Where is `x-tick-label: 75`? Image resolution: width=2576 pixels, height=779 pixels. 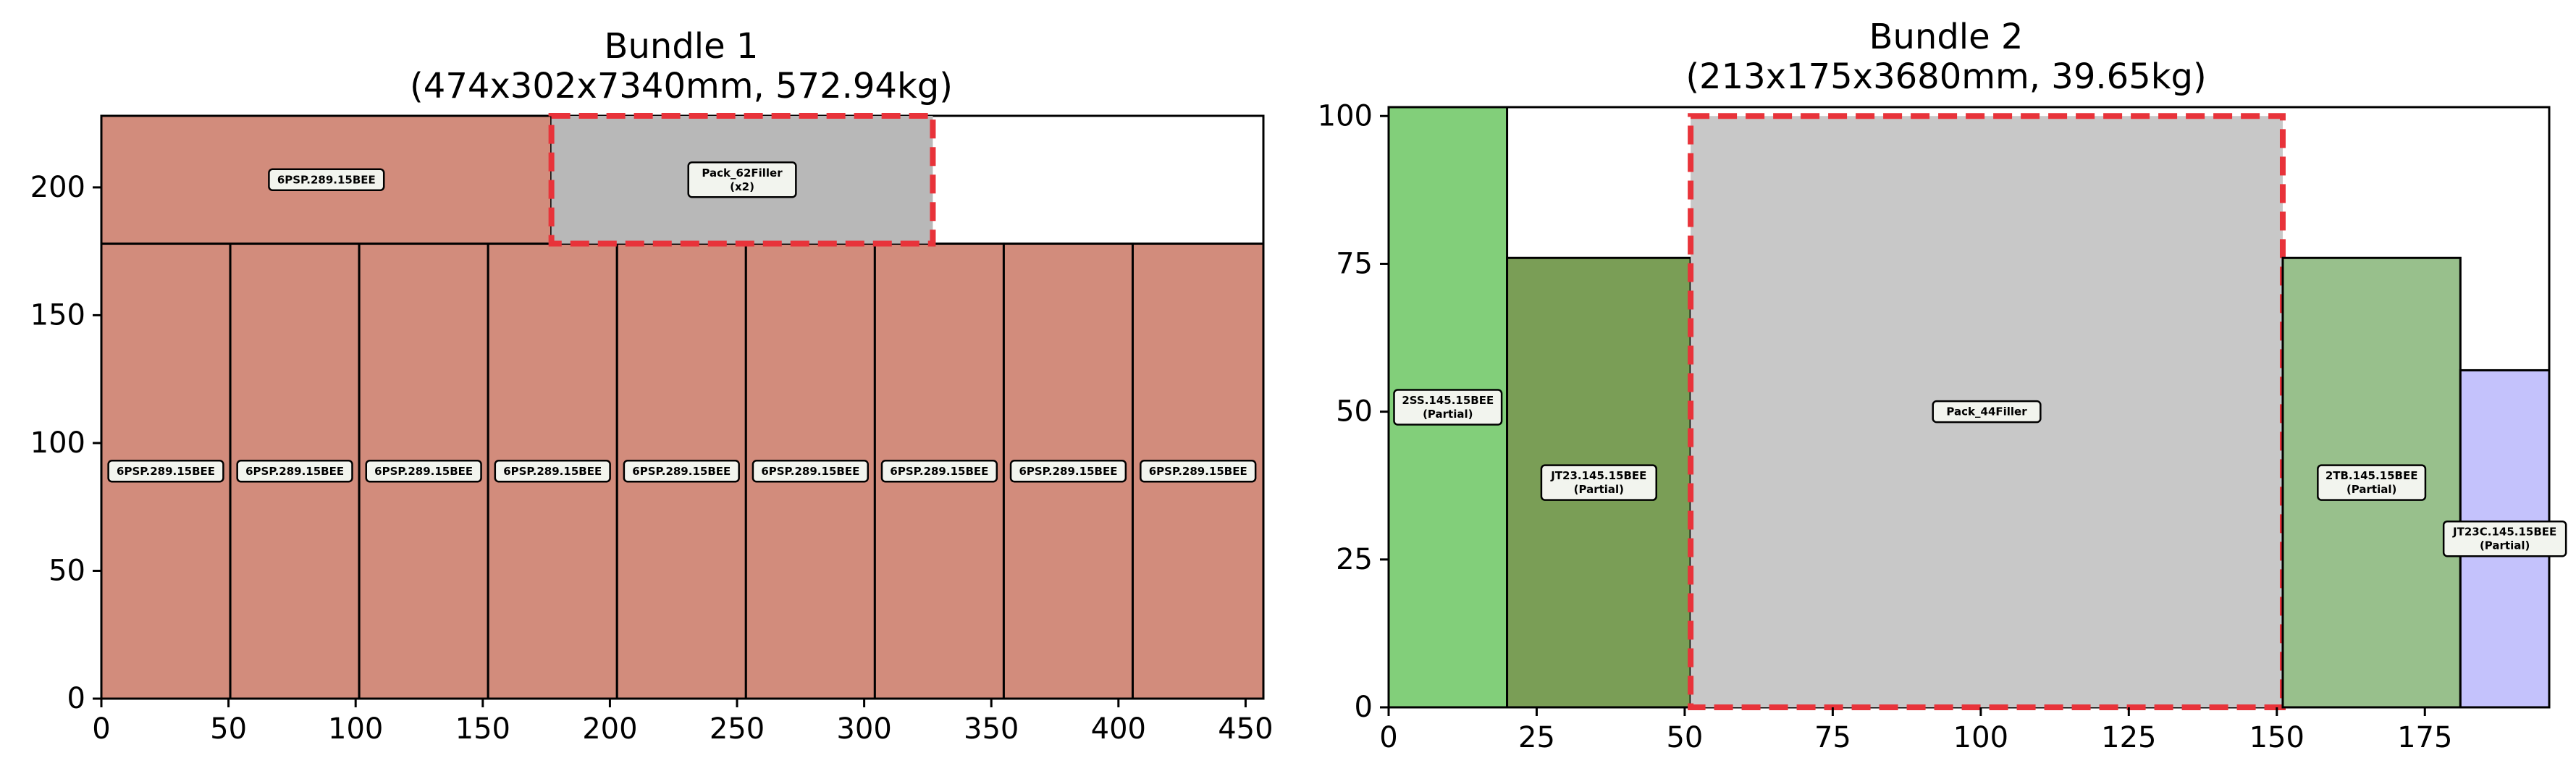
x-tick-label: 75 is located at coordinates (1832, 737).